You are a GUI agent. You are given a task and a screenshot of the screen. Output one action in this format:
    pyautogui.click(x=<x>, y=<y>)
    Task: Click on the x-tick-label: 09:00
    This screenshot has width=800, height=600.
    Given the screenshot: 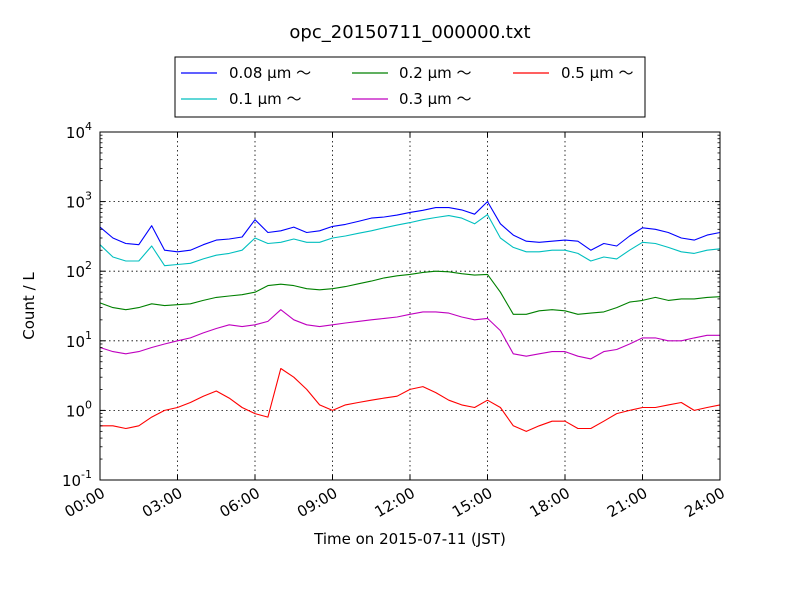 What is the action you would take?
    pyautogui.click(x=317, y=502)
    